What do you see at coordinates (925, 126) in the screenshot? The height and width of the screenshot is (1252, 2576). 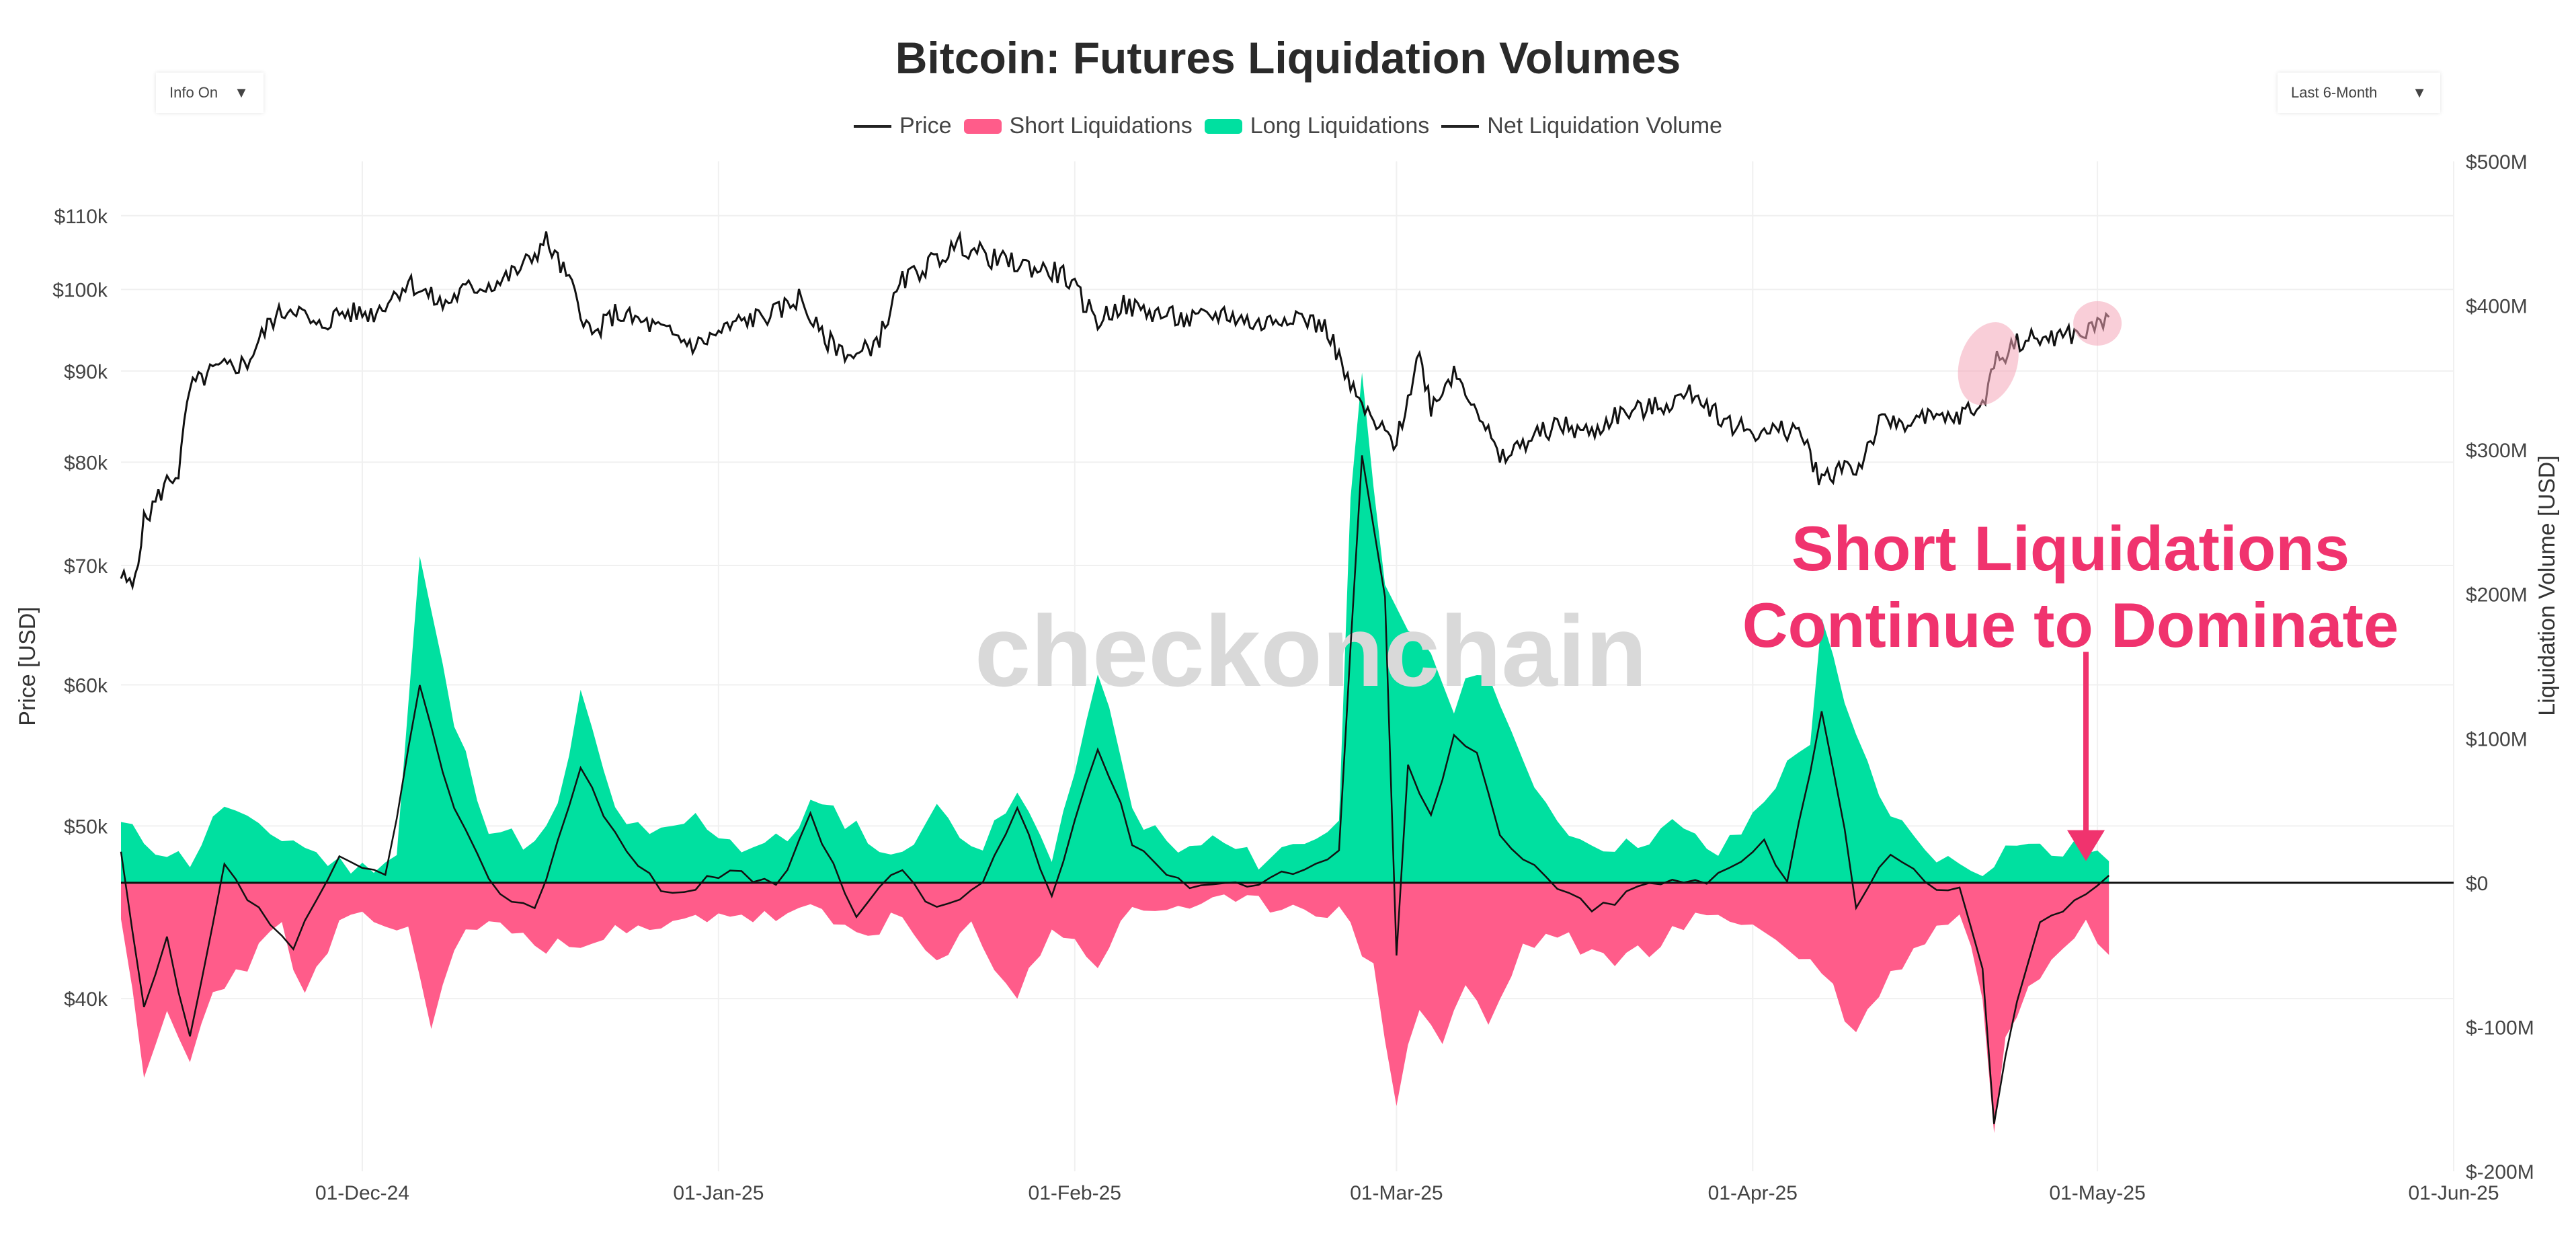 I see `legend-label: Price` at bounding box center [925, 126].